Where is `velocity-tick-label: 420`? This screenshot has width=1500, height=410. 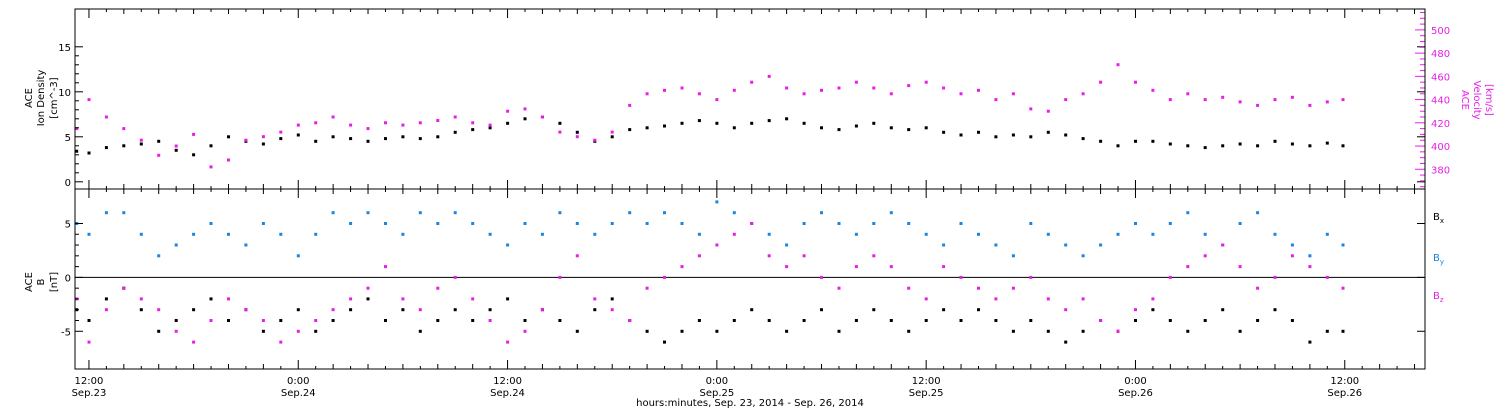
velocity-tick-label: 420 is located at coordinates (1440, 124).